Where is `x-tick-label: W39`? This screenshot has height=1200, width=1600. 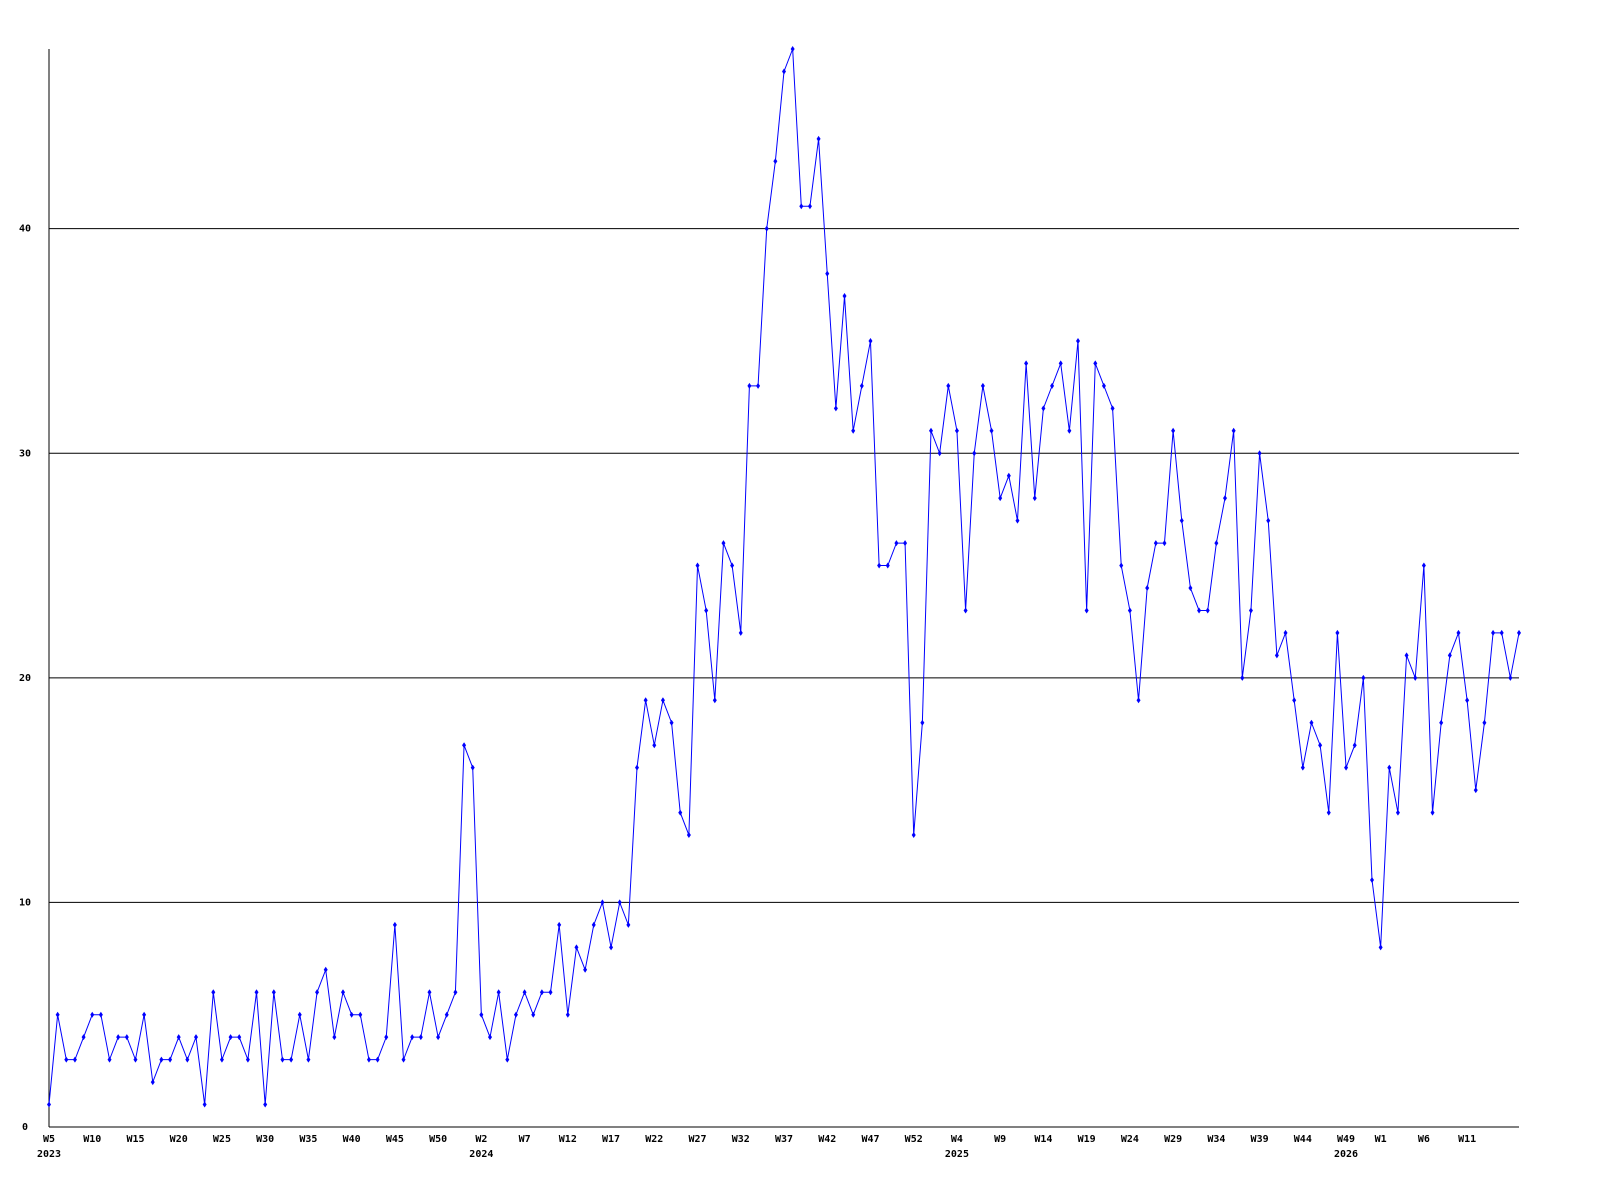 x-tick-label: W39 is located at coordinates (1260, 1139).